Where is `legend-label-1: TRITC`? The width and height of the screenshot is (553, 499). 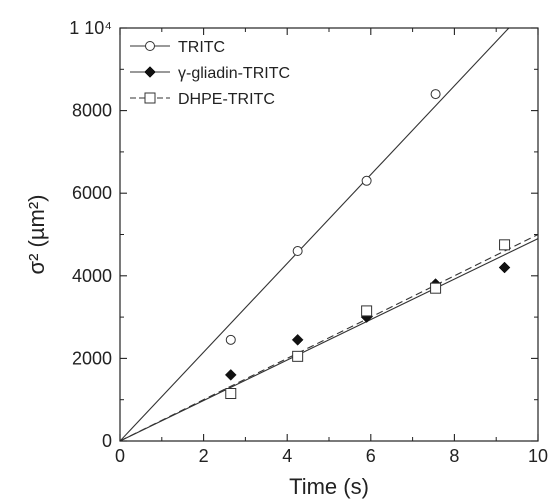
legend-label-1: TRITC is located at coordinates (201, 47).